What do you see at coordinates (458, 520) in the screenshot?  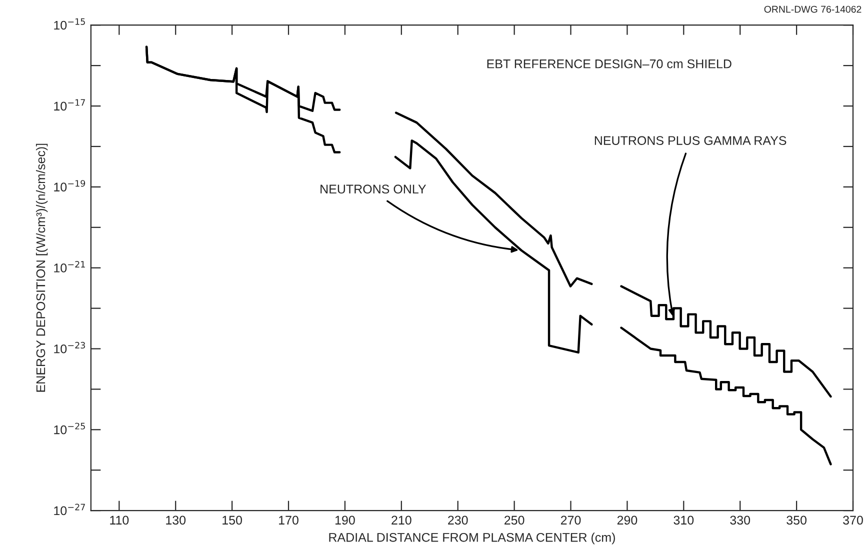 I see `x-tick-label: 230` at bounding box center [458, 520].